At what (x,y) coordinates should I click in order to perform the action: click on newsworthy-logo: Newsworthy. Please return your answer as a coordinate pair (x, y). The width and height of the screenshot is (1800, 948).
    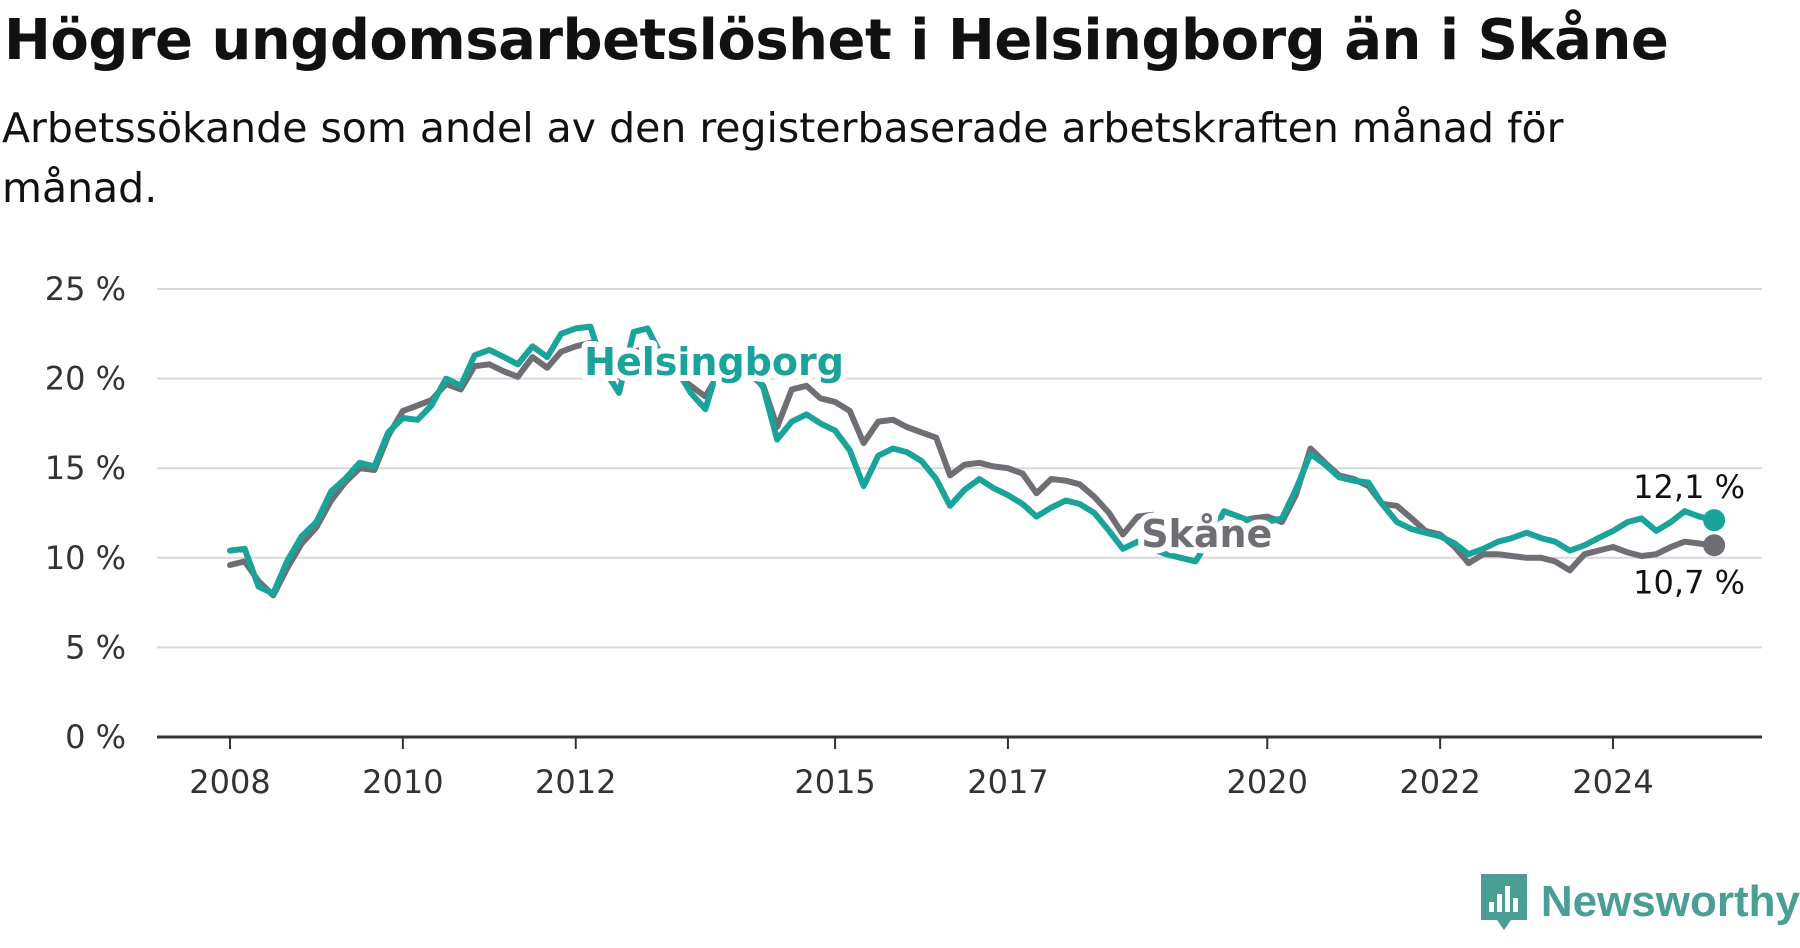
    Looking at the image, I should click on (1639, 902).